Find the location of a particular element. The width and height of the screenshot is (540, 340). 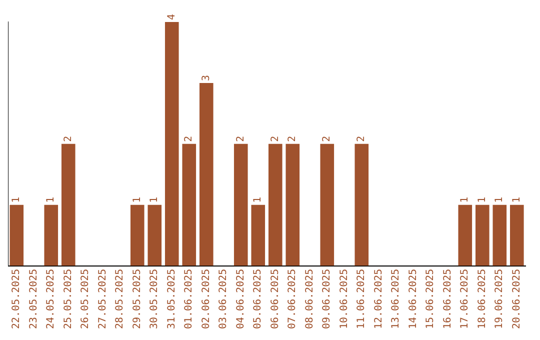

x-tick-label: 28.05.2025 is located at coordinates (120, 299).